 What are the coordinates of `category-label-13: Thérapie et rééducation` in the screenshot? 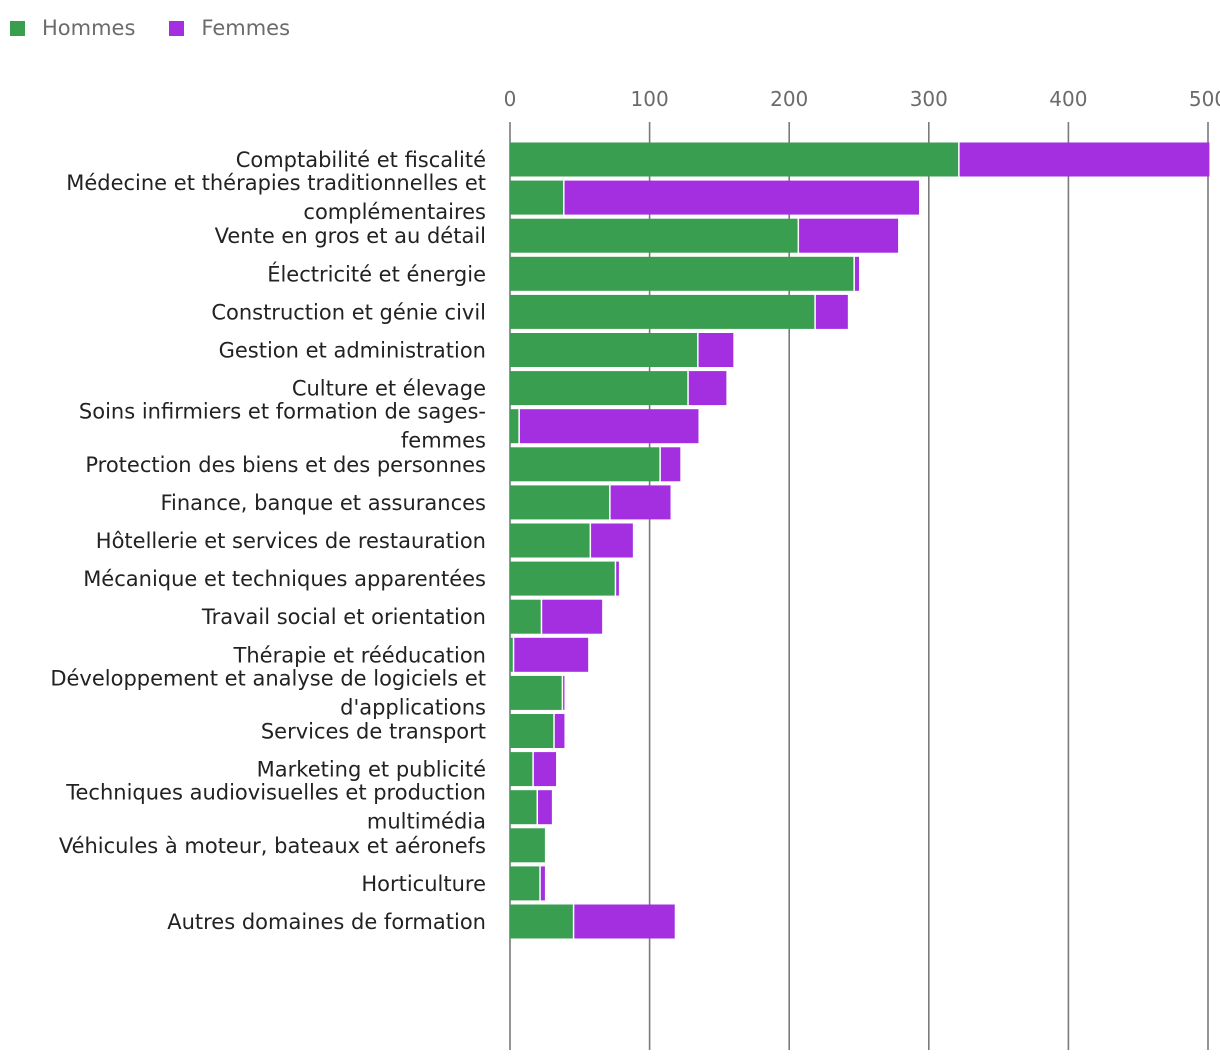 It's located at (359, 655).